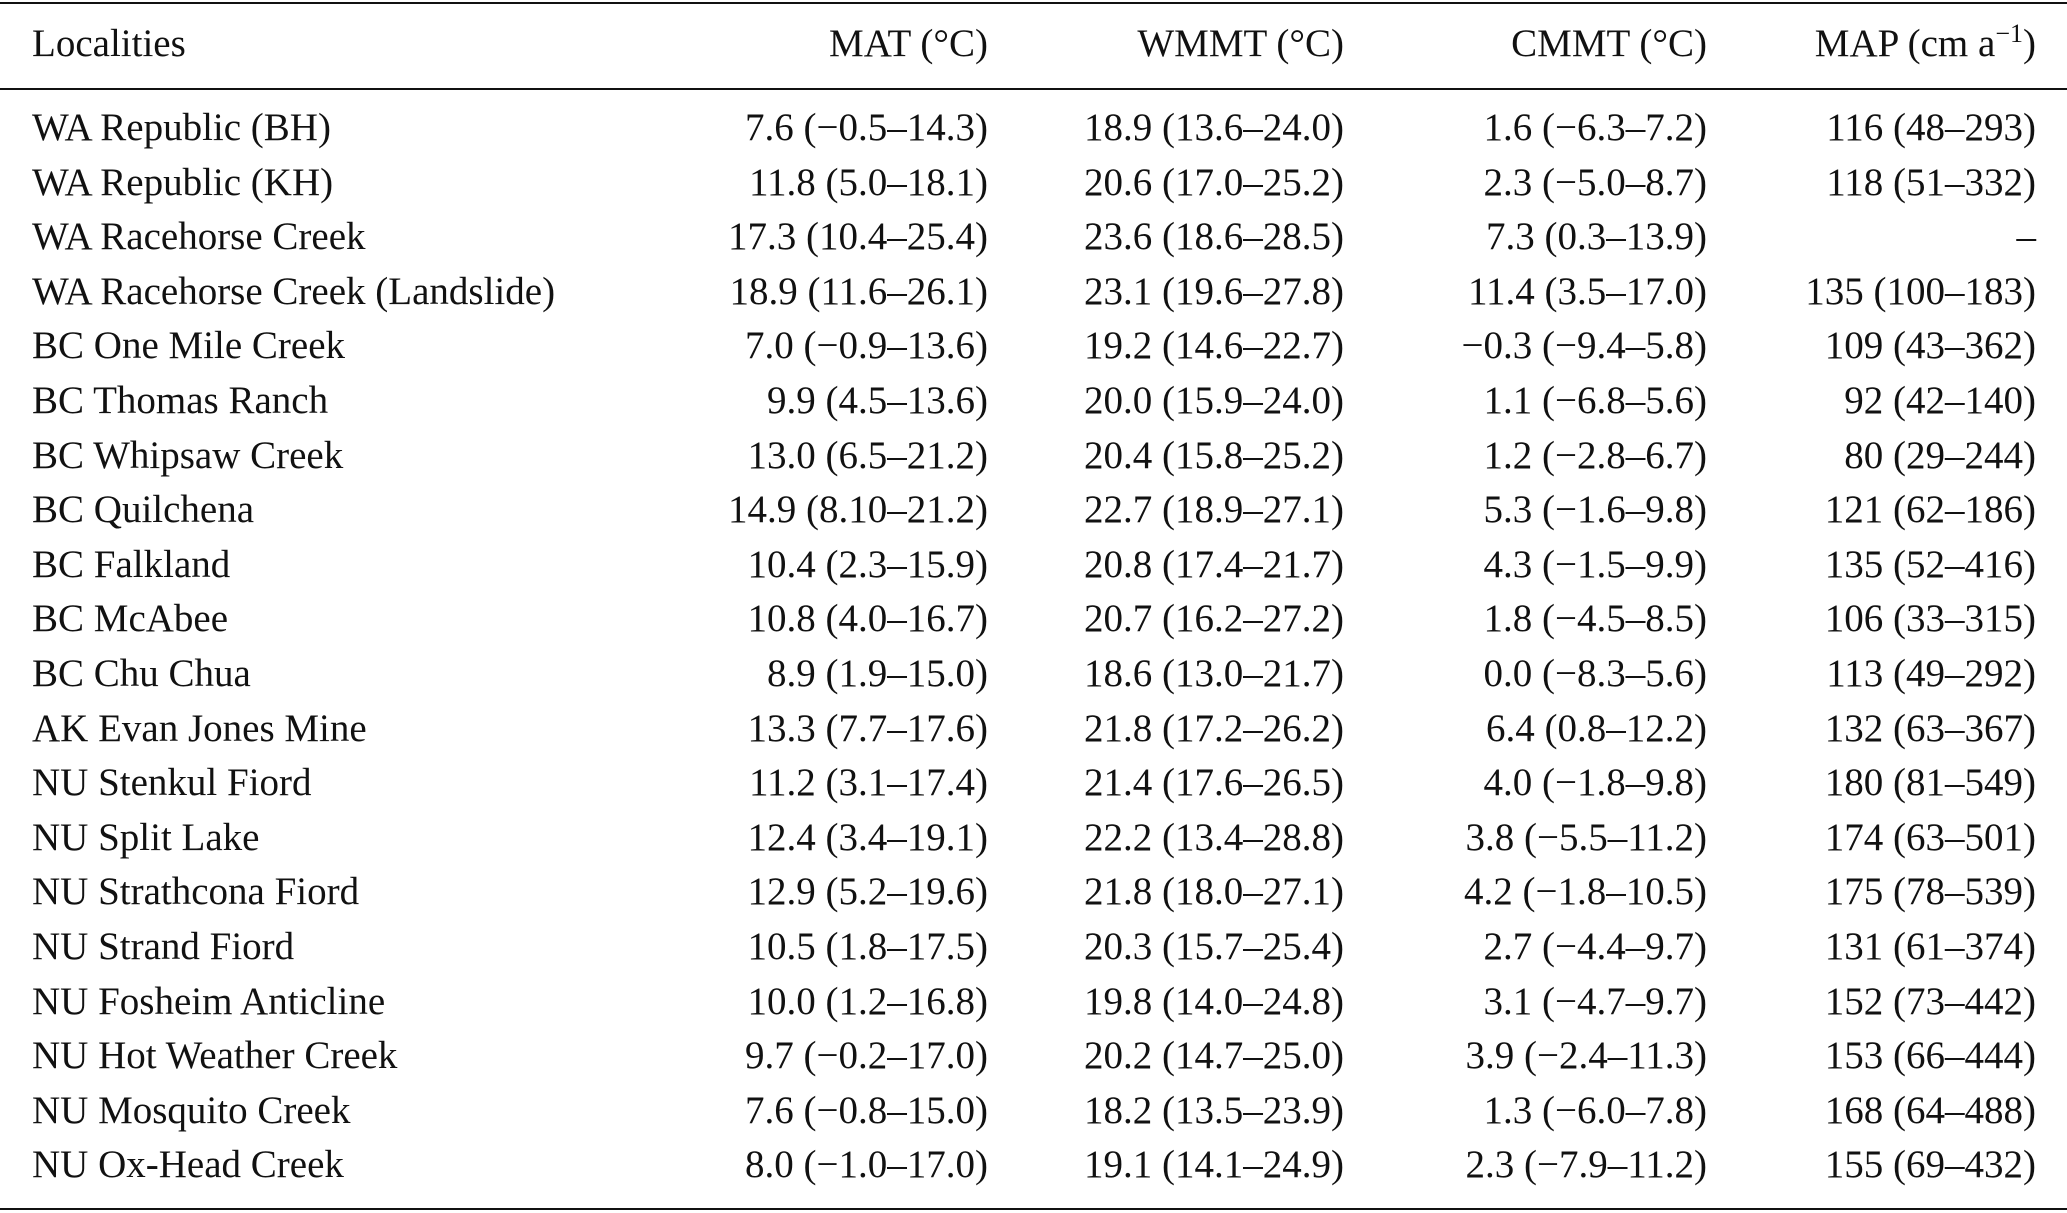  I want to click on value-cell: 4.3 (−1.5–9.9), so click(1595, 564).